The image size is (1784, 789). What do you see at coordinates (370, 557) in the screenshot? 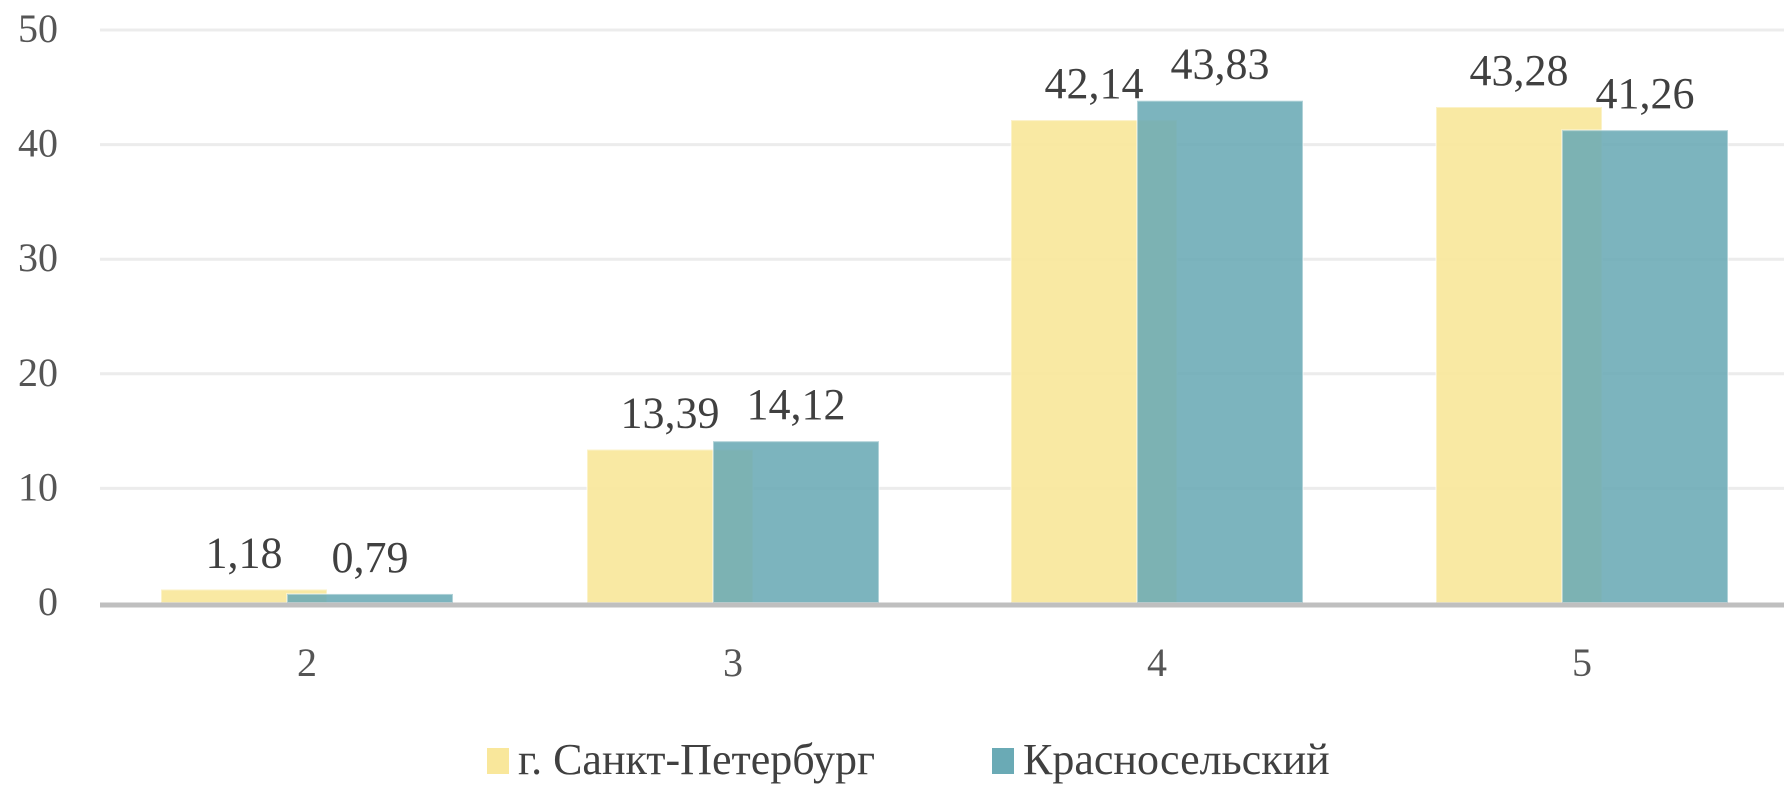
I see `data-label: 0,79` at bounding box center [370, 557].